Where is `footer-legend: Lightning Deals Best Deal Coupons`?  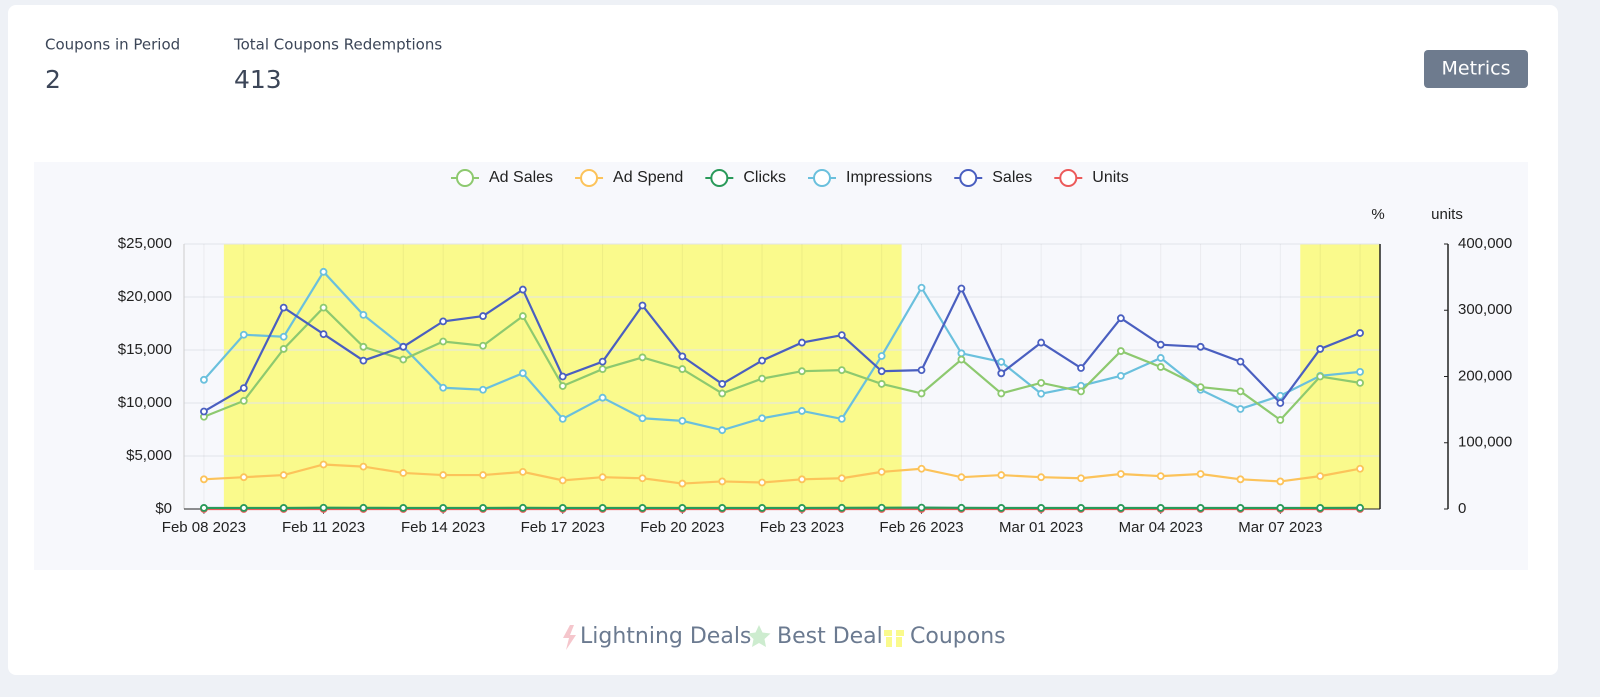
footer-legend: Lightning Deals Best Deal Coupons is located at coordinates (784, 637).